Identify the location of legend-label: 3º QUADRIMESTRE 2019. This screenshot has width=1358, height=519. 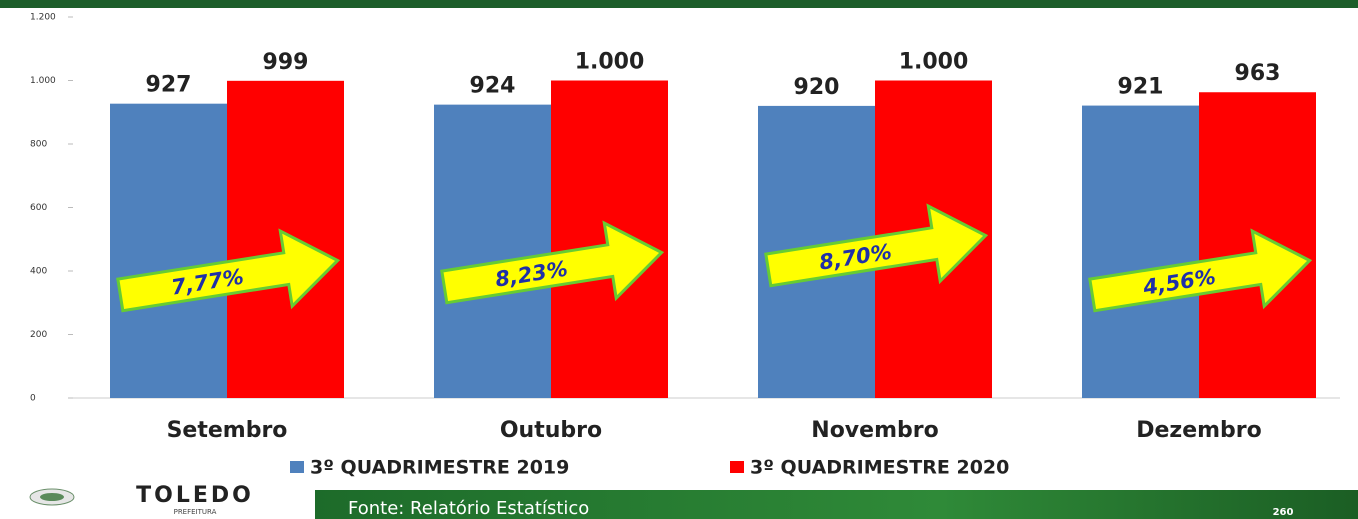
(439, 468).